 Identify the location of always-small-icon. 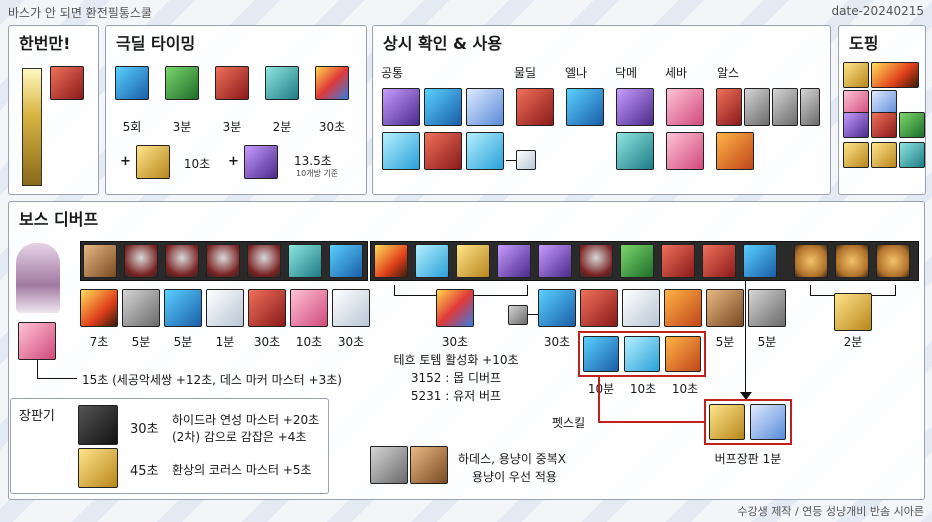
(526, 160).